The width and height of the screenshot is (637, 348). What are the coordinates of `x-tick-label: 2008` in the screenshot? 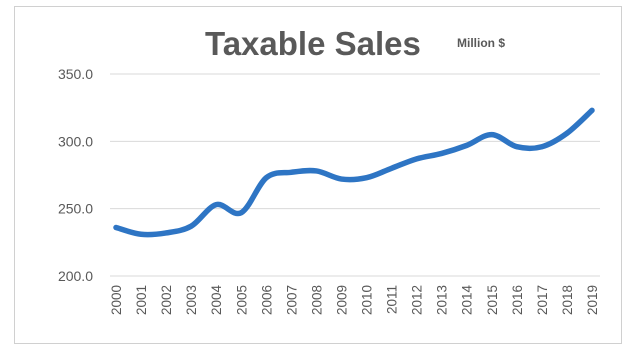 It's located at (316, 300).